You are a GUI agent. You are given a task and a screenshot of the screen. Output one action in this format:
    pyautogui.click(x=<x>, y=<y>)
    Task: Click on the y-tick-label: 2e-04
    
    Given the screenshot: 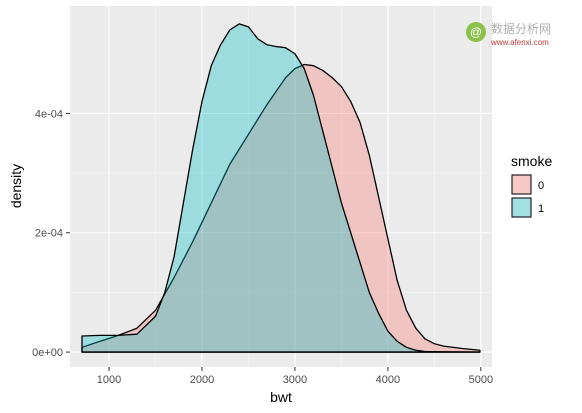 What is the action you would take?
    pyautogui.click(x=49, y=234)
    